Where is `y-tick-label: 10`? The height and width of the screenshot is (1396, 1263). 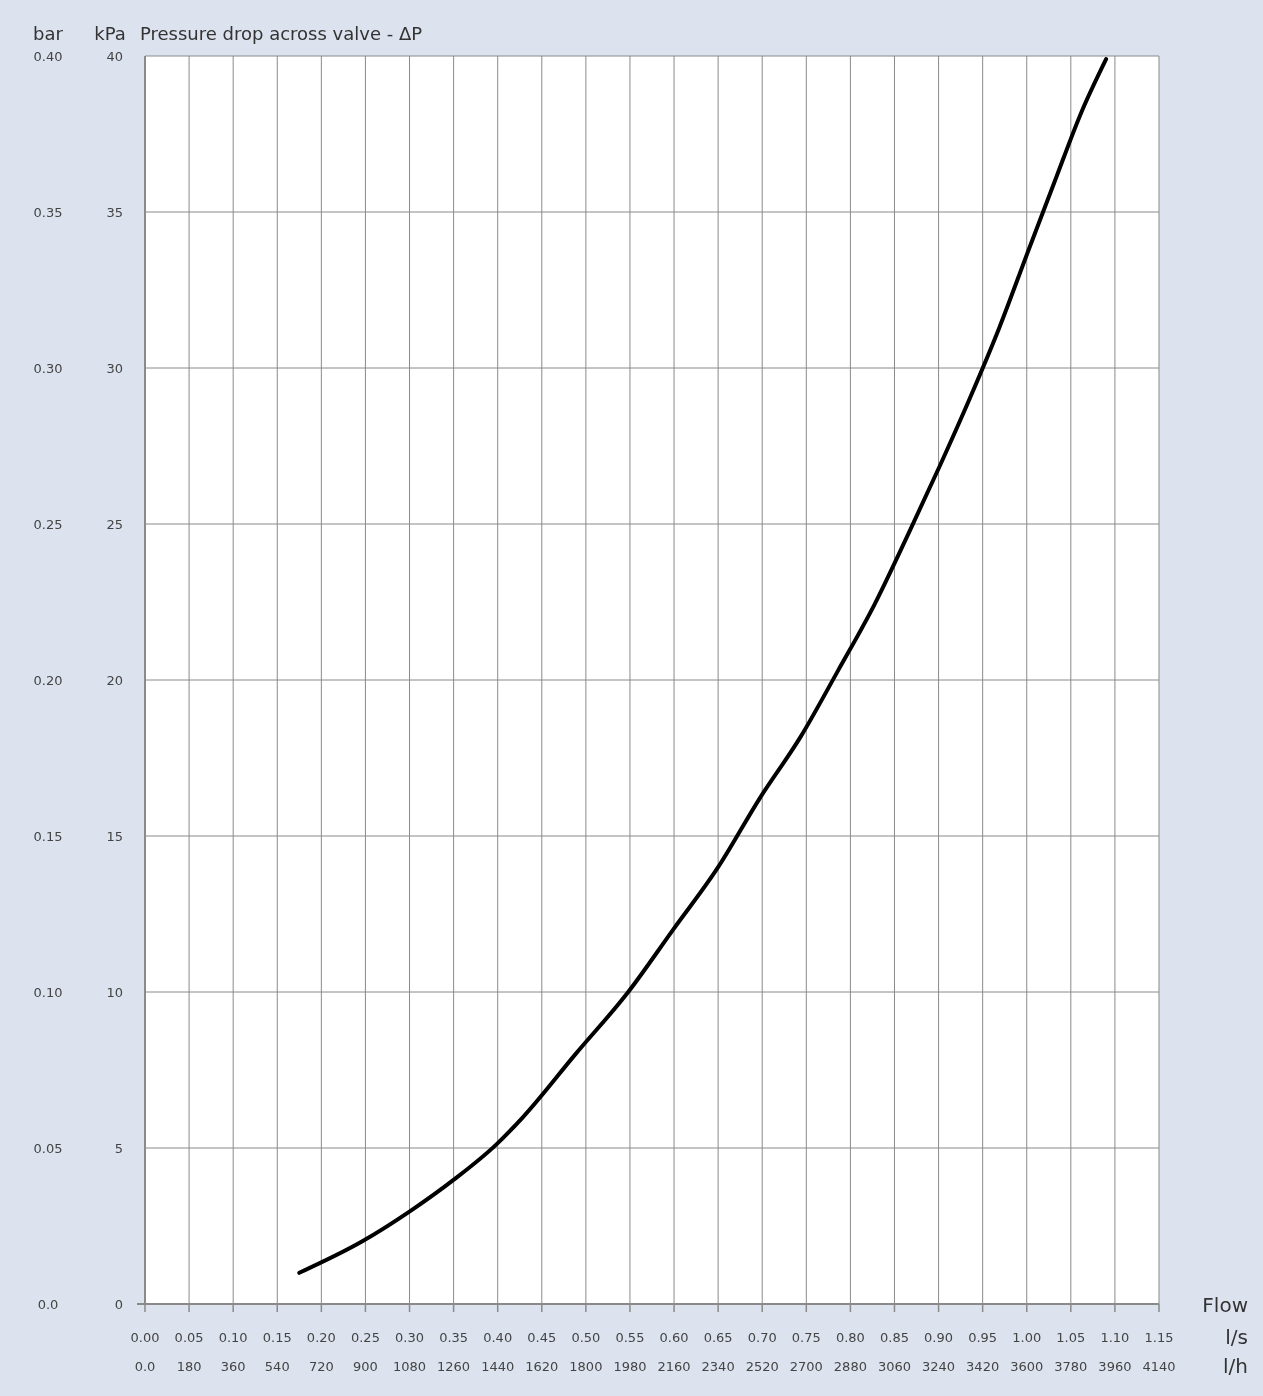 y-tick-label: 10 is located at coordinates (114, 992).